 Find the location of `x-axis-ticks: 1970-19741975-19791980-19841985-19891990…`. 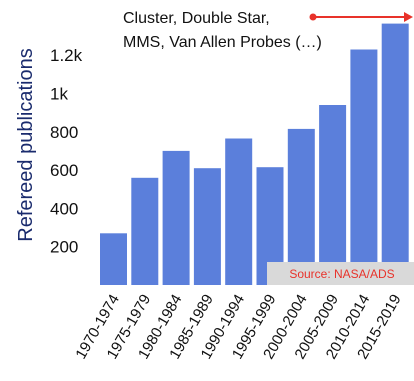

x-axis-ticks: 1970-19741975-19791980-19841985-19891990… is located at coordinates (238, 327).